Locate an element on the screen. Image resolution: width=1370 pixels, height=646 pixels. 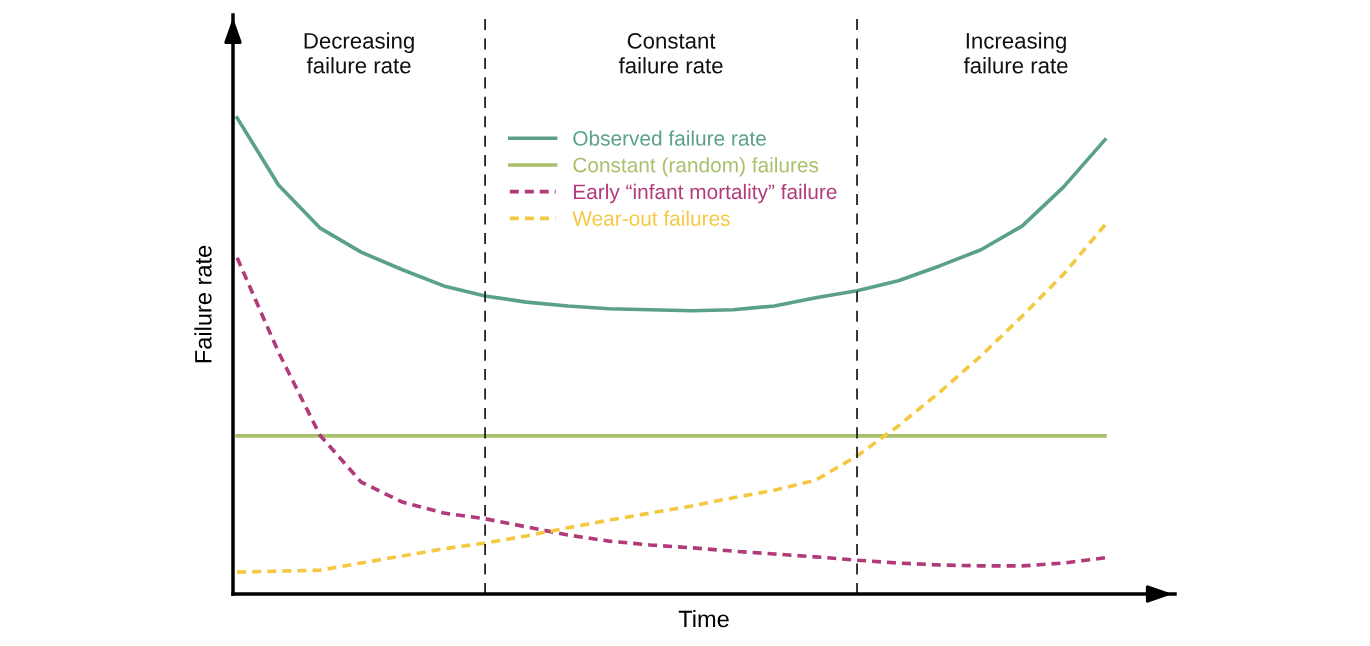
legend-label: Constant (random) failures is located at coordinates (696, 167).